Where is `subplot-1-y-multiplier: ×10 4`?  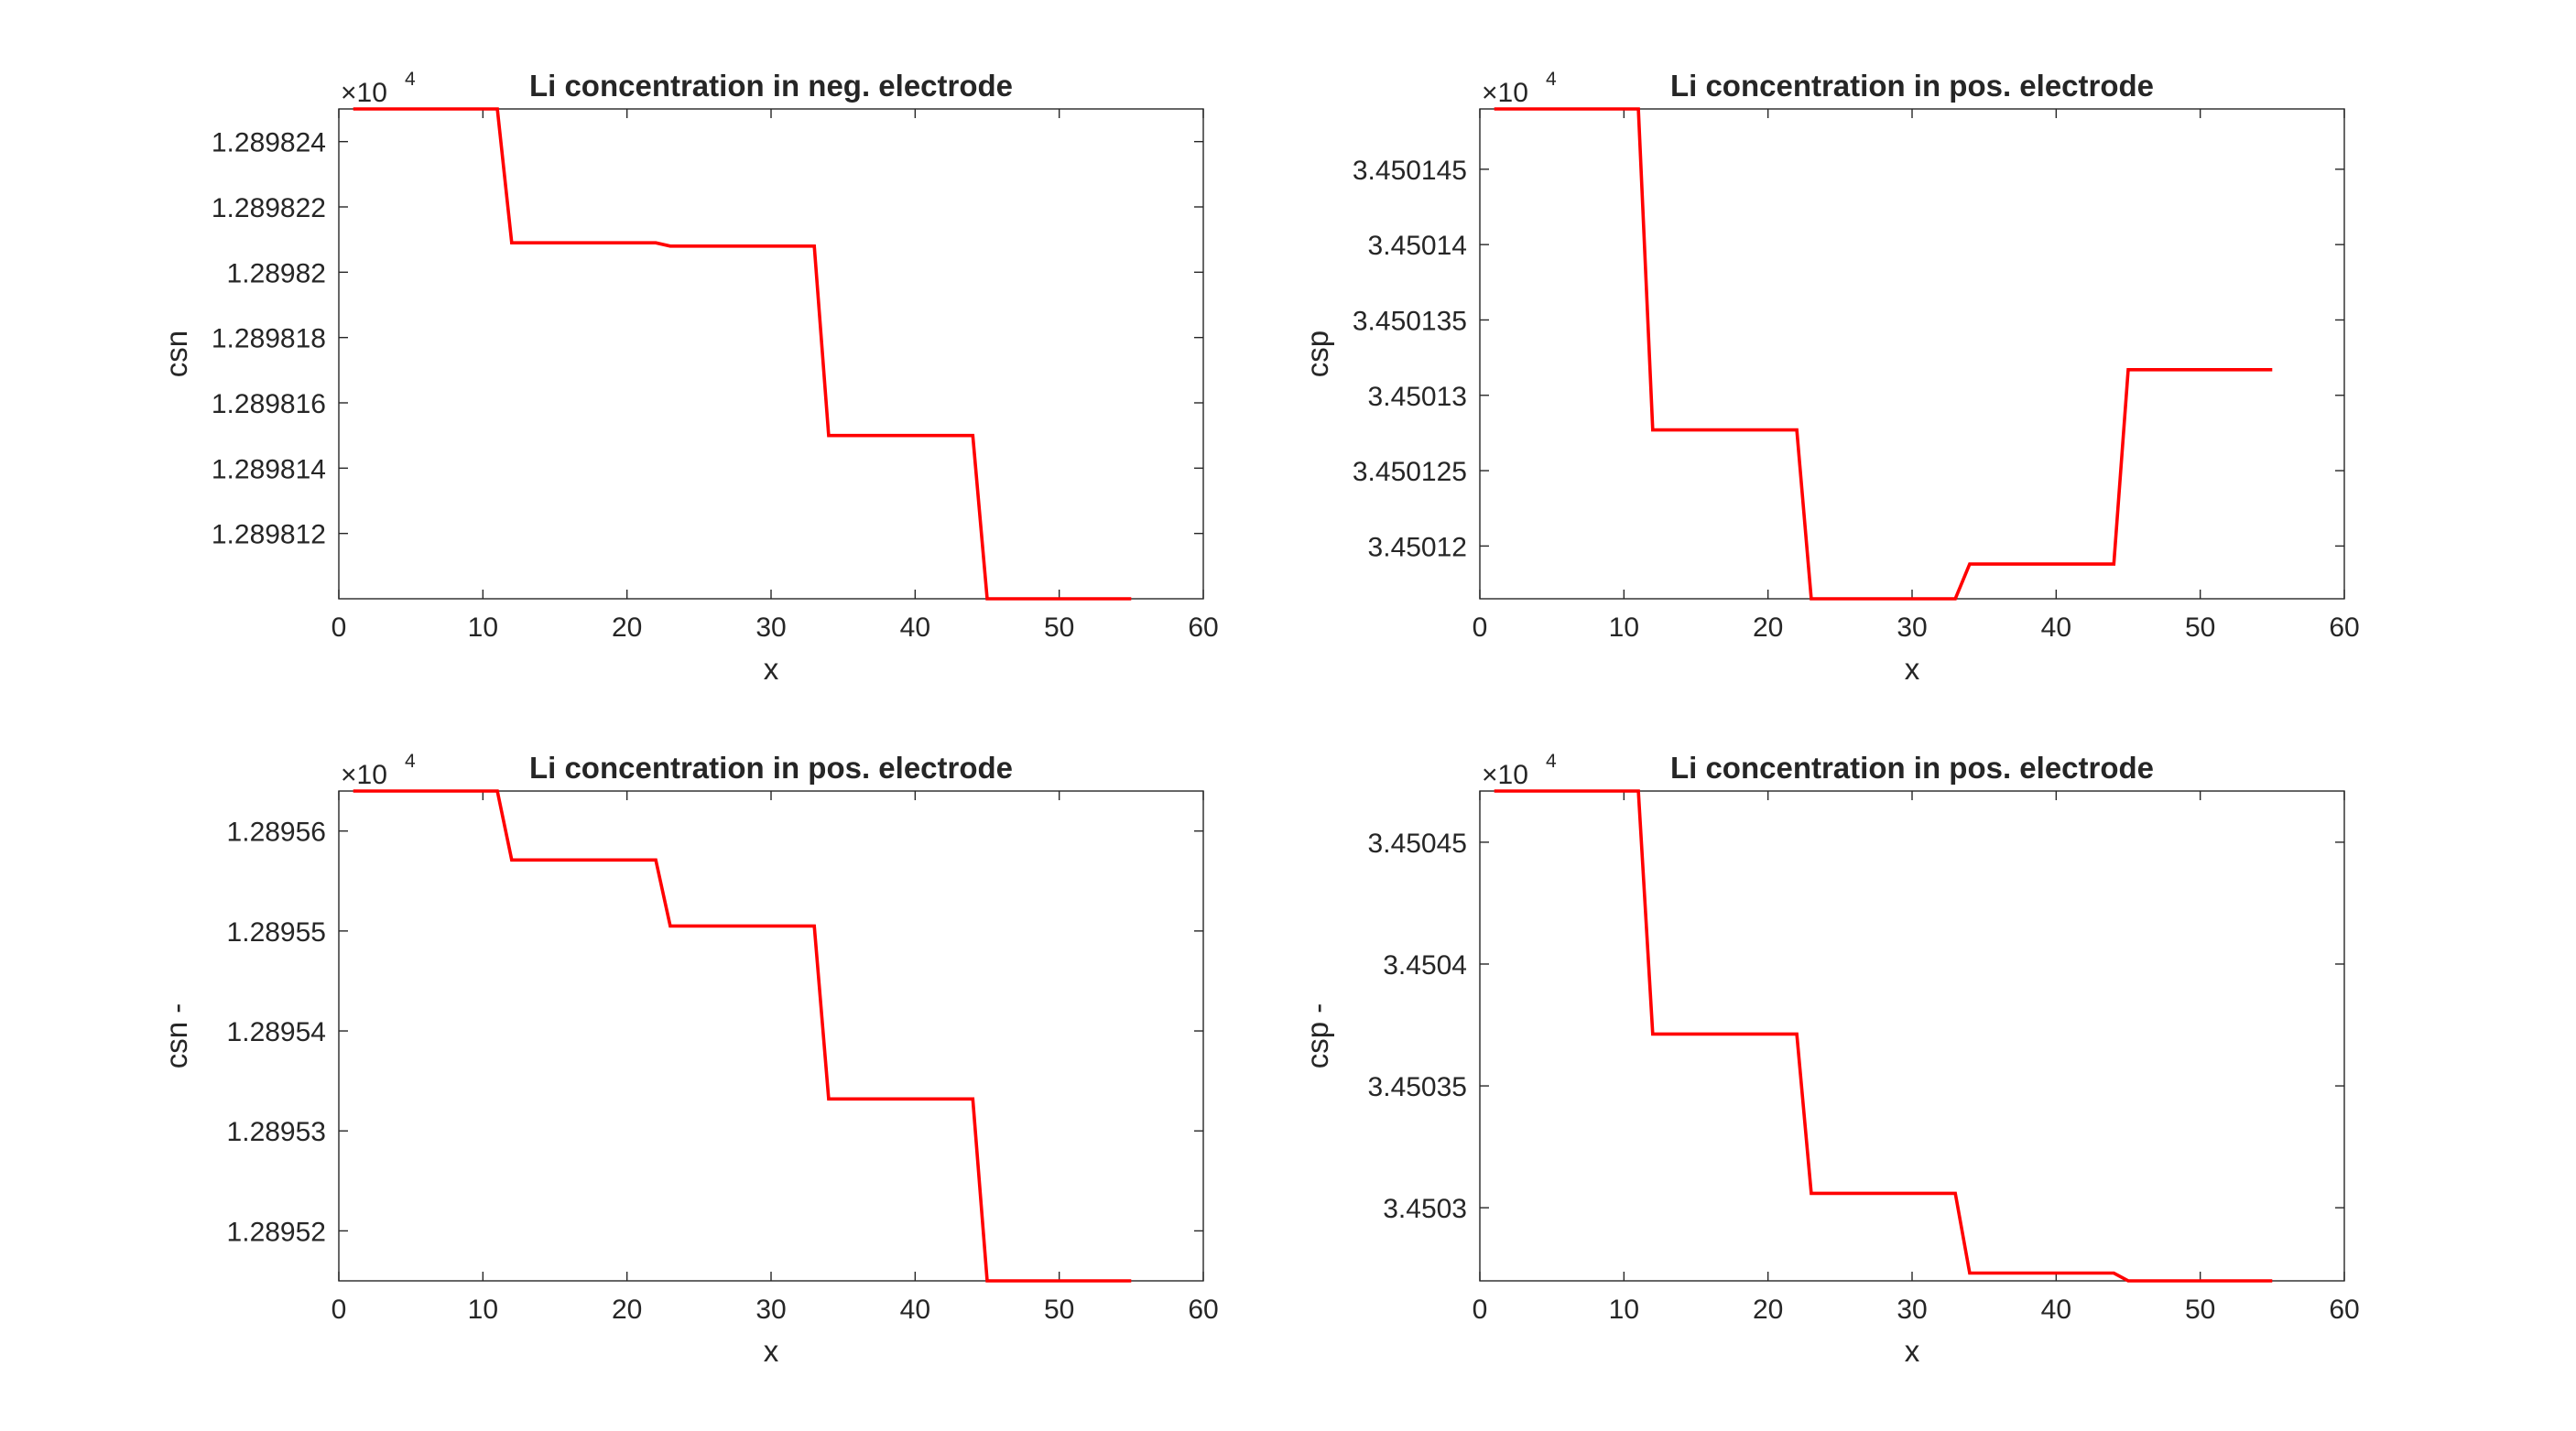 subplot-1-y-multiplier: ×10 4 is located at coordinates (378, 88).